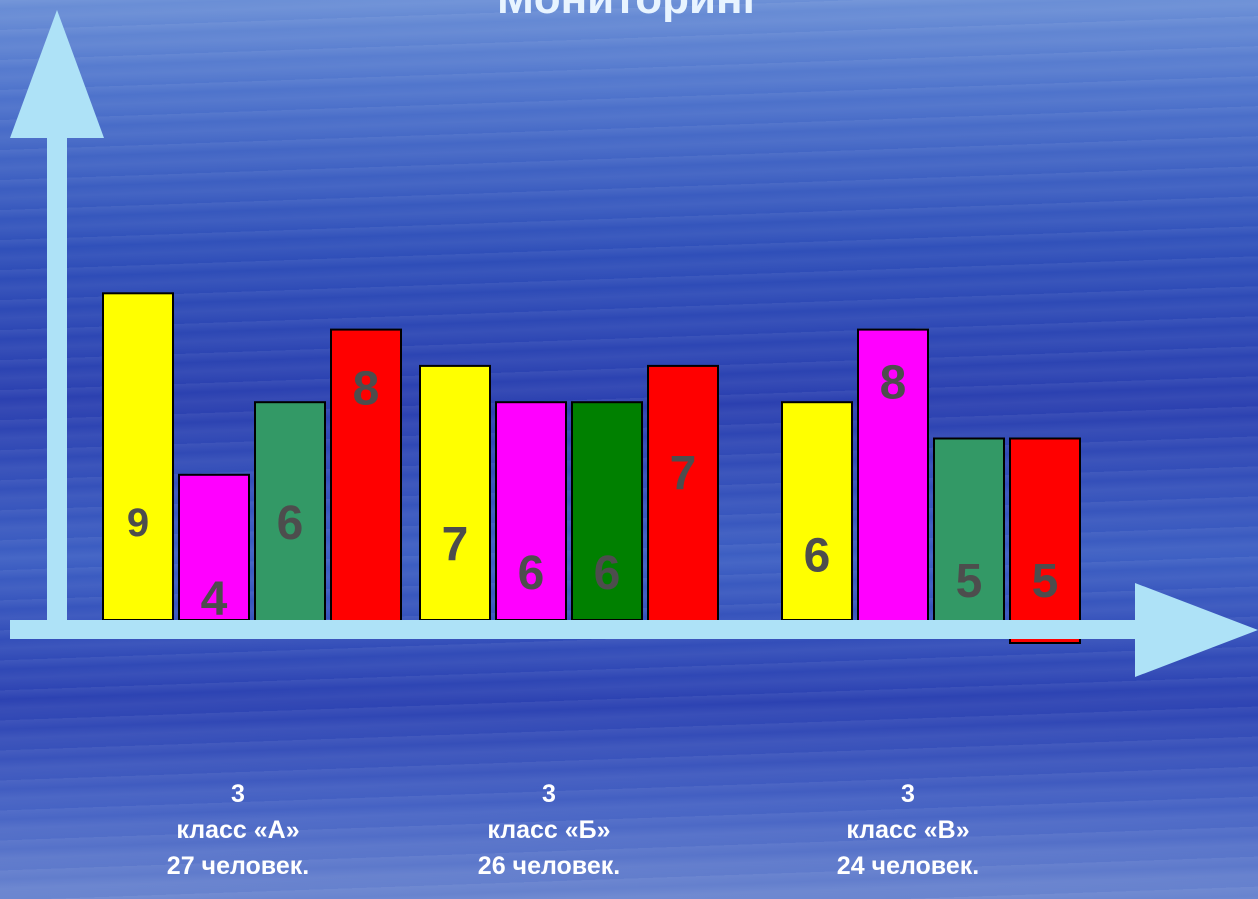 The height and width of the screenshot is (899, 1258). What do you see at coordinates (531, 573) in the screenshot?
I see `bar-label-g2-2: 6` at bounding box center [531, 573].